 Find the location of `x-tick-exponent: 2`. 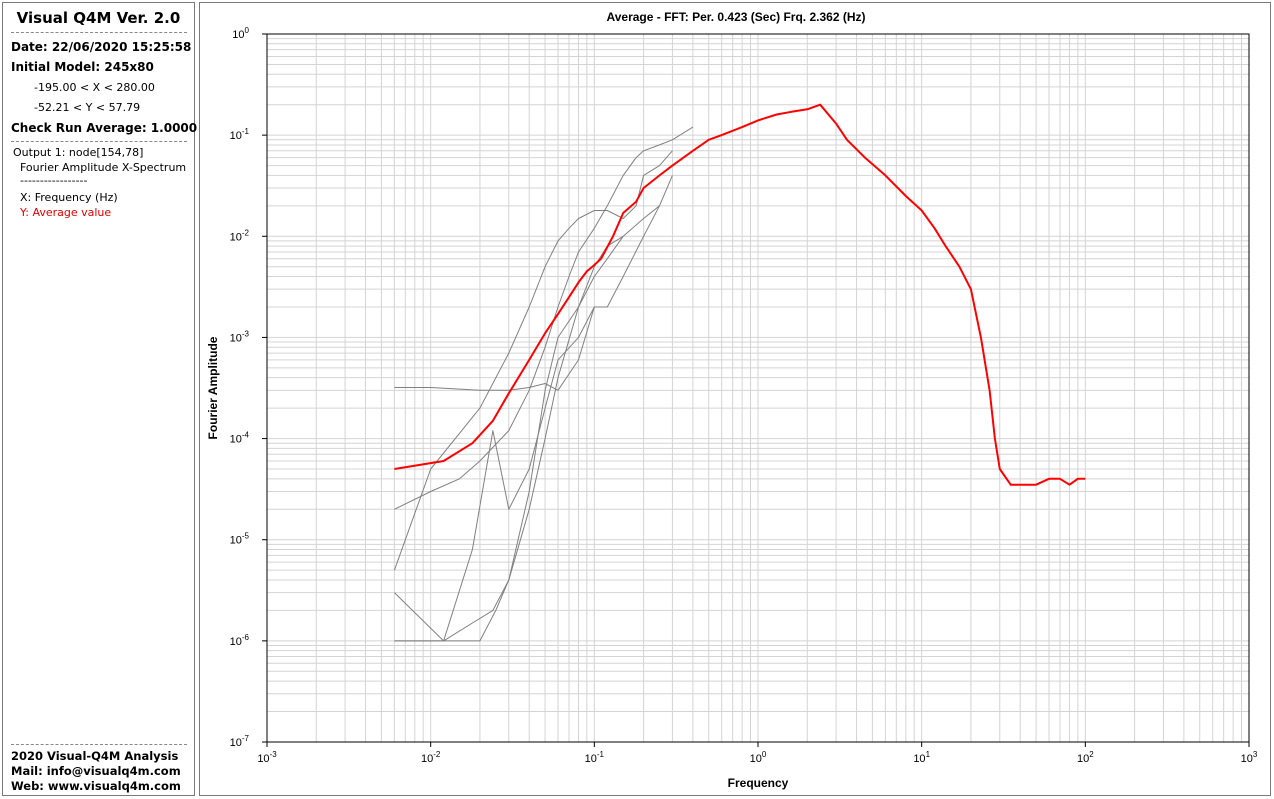

x-tick-exponent: 2 is located at coordinates (1091, 754).